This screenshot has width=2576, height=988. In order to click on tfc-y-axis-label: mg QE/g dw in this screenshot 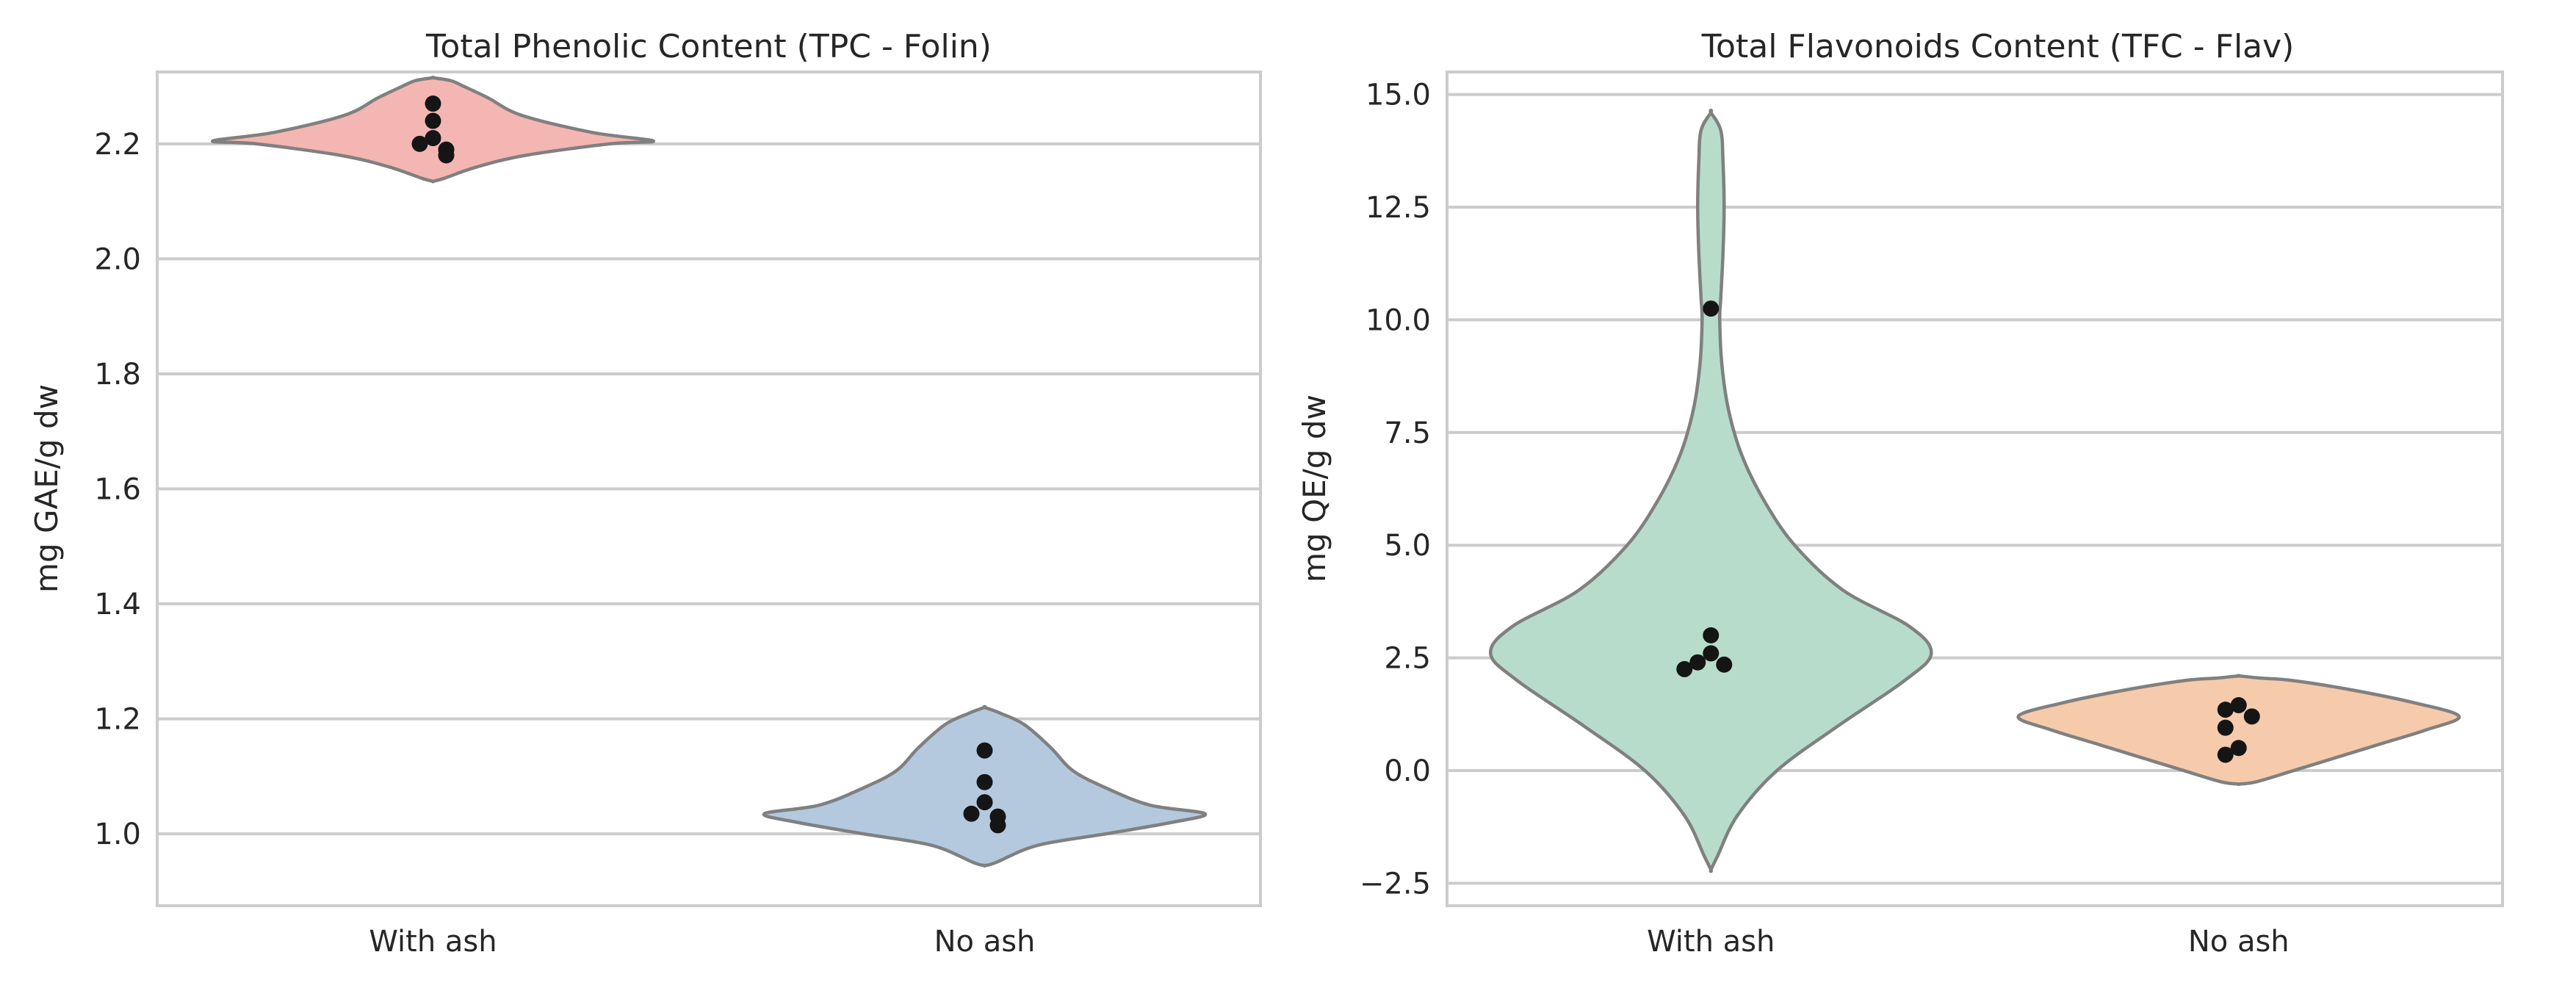, I will do `click(1314, 488)`.